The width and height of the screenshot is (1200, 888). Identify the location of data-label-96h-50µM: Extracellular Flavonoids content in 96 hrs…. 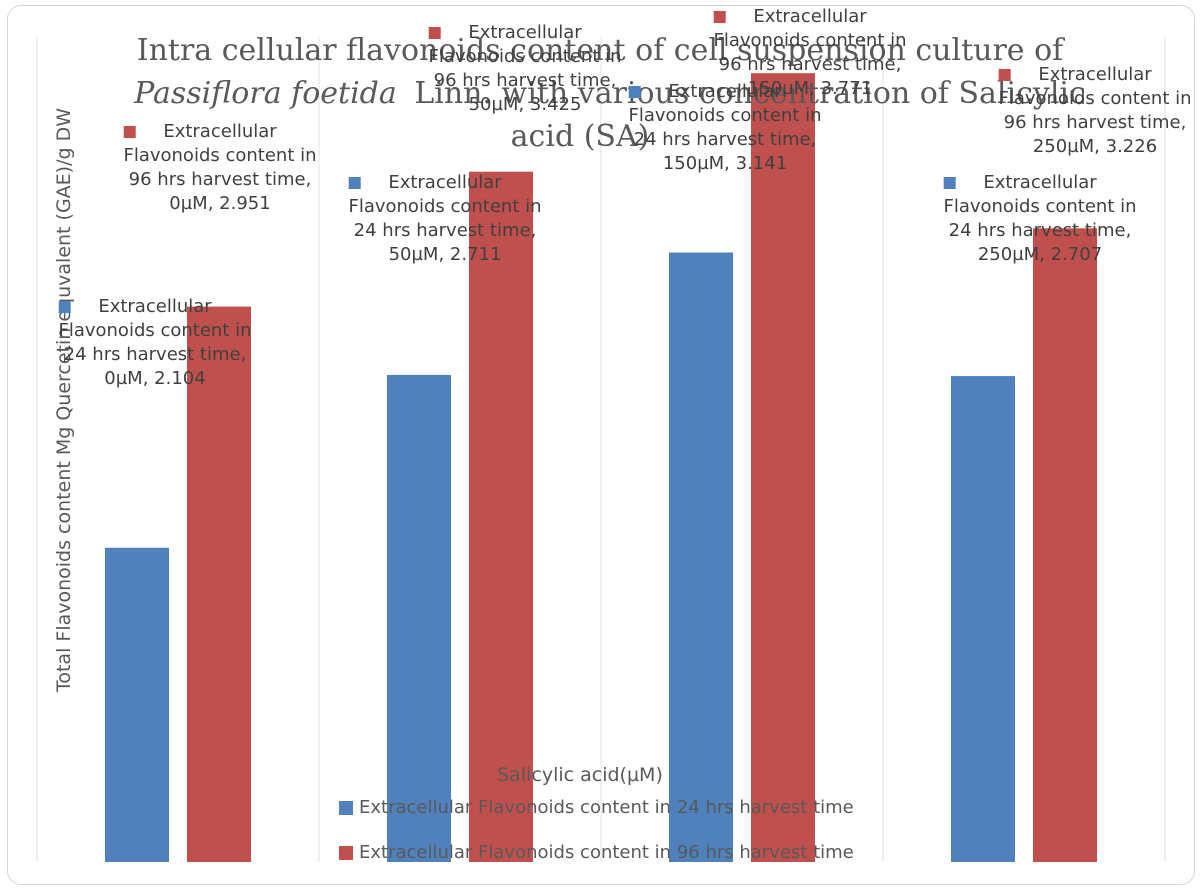
(524, 68).